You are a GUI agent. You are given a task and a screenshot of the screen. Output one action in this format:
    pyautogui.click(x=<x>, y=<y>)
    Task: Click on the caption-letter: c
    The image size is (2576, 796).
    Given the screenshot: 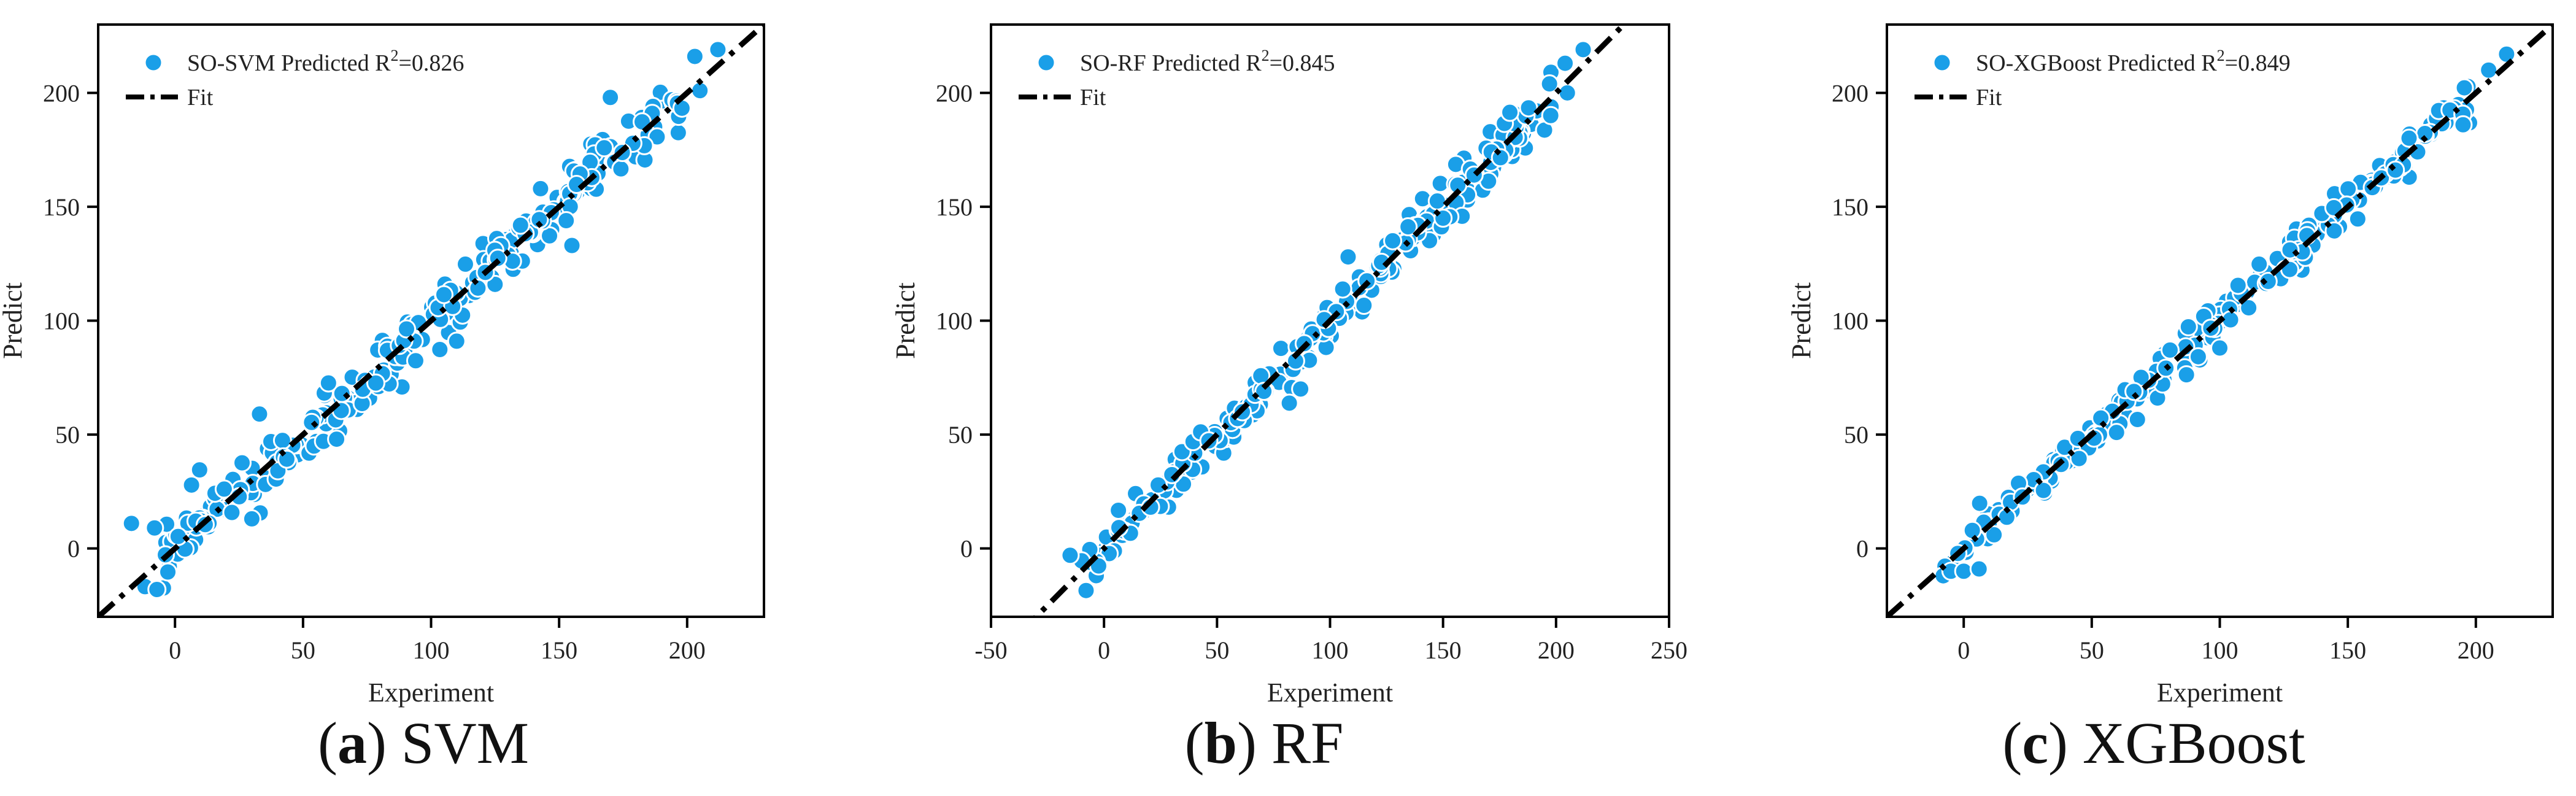 What is the action you would take?
    pyautogui.click(x=2035, y=743)
    